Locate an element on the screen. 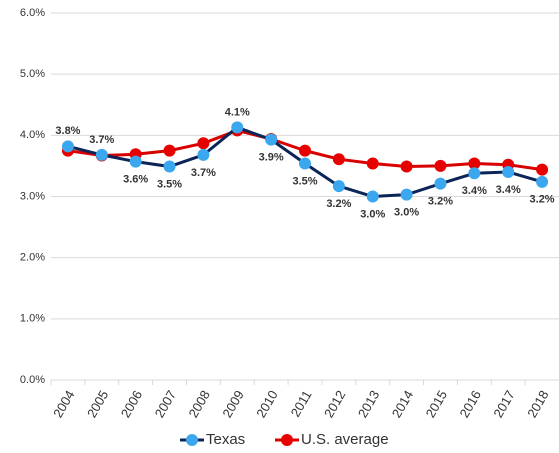 This screenshot has height=453, width=559. y-tick-label: 0.0% is located at coordinates (32, 380).